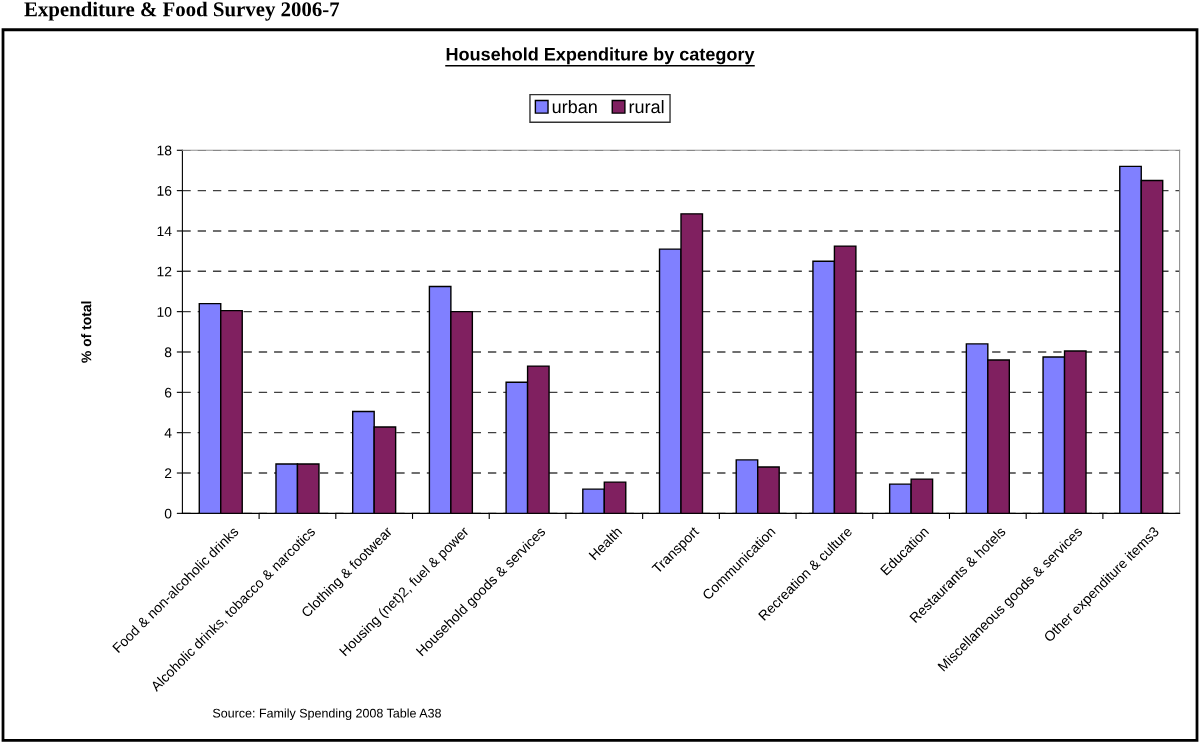  What do you see at coordinates (168, 473) in the screenshot?
I see `y-tick-label: 2` at bounding box center [168, 473].